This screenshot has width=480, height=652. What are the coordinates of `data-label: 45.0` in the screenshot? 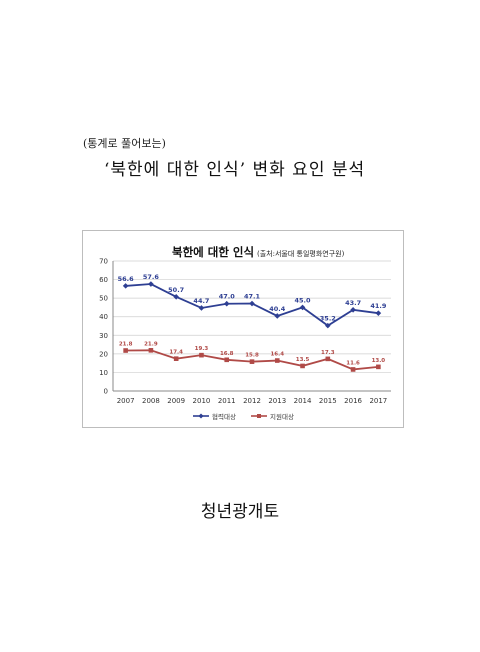 It's located at (303, 300).